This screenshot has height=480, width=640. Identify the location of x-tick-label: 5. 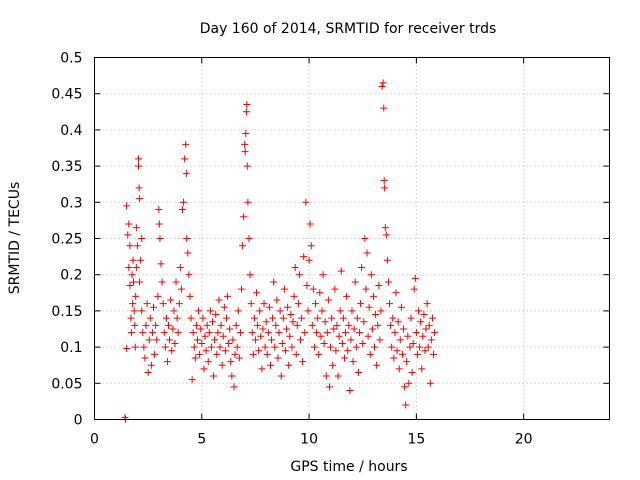
(201, 440).